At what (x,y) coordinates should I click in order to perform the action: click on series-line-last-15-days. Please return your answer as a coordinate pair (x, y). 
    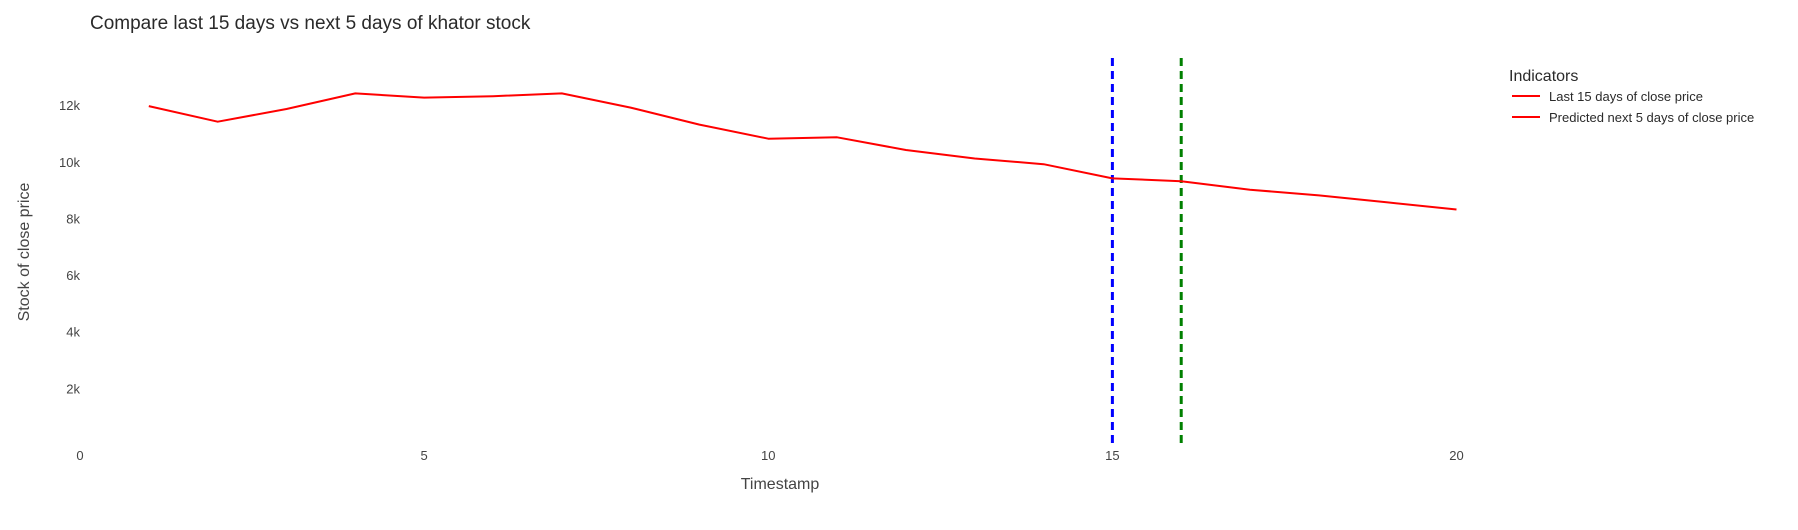
    Looking at the image, I should click on (630, 136).